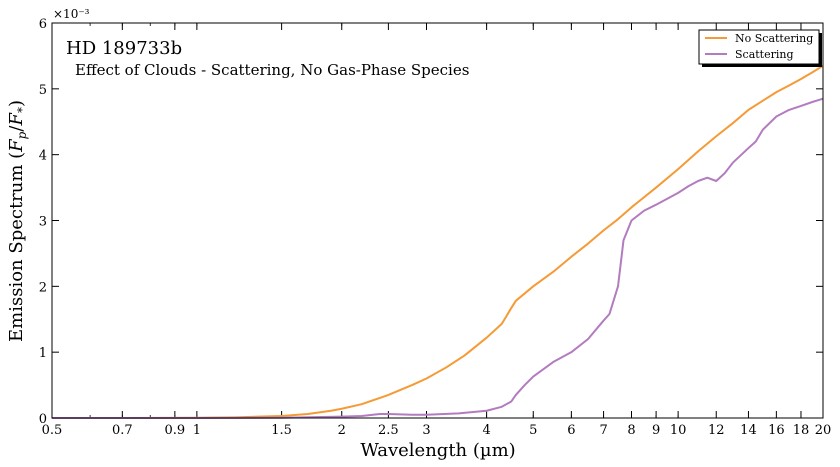 The width and height of the screenshot is (840, 467). What do you see at coordinates (748, 430) in the screenshot?
I see `x-tick-label: 14` at bounding box center [748, 430].